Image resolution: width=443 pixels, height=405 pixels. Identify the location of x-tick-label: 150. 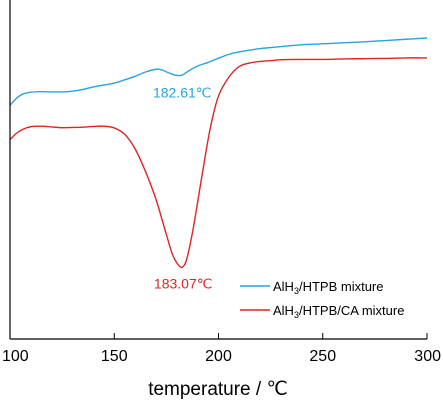
(114, 356).